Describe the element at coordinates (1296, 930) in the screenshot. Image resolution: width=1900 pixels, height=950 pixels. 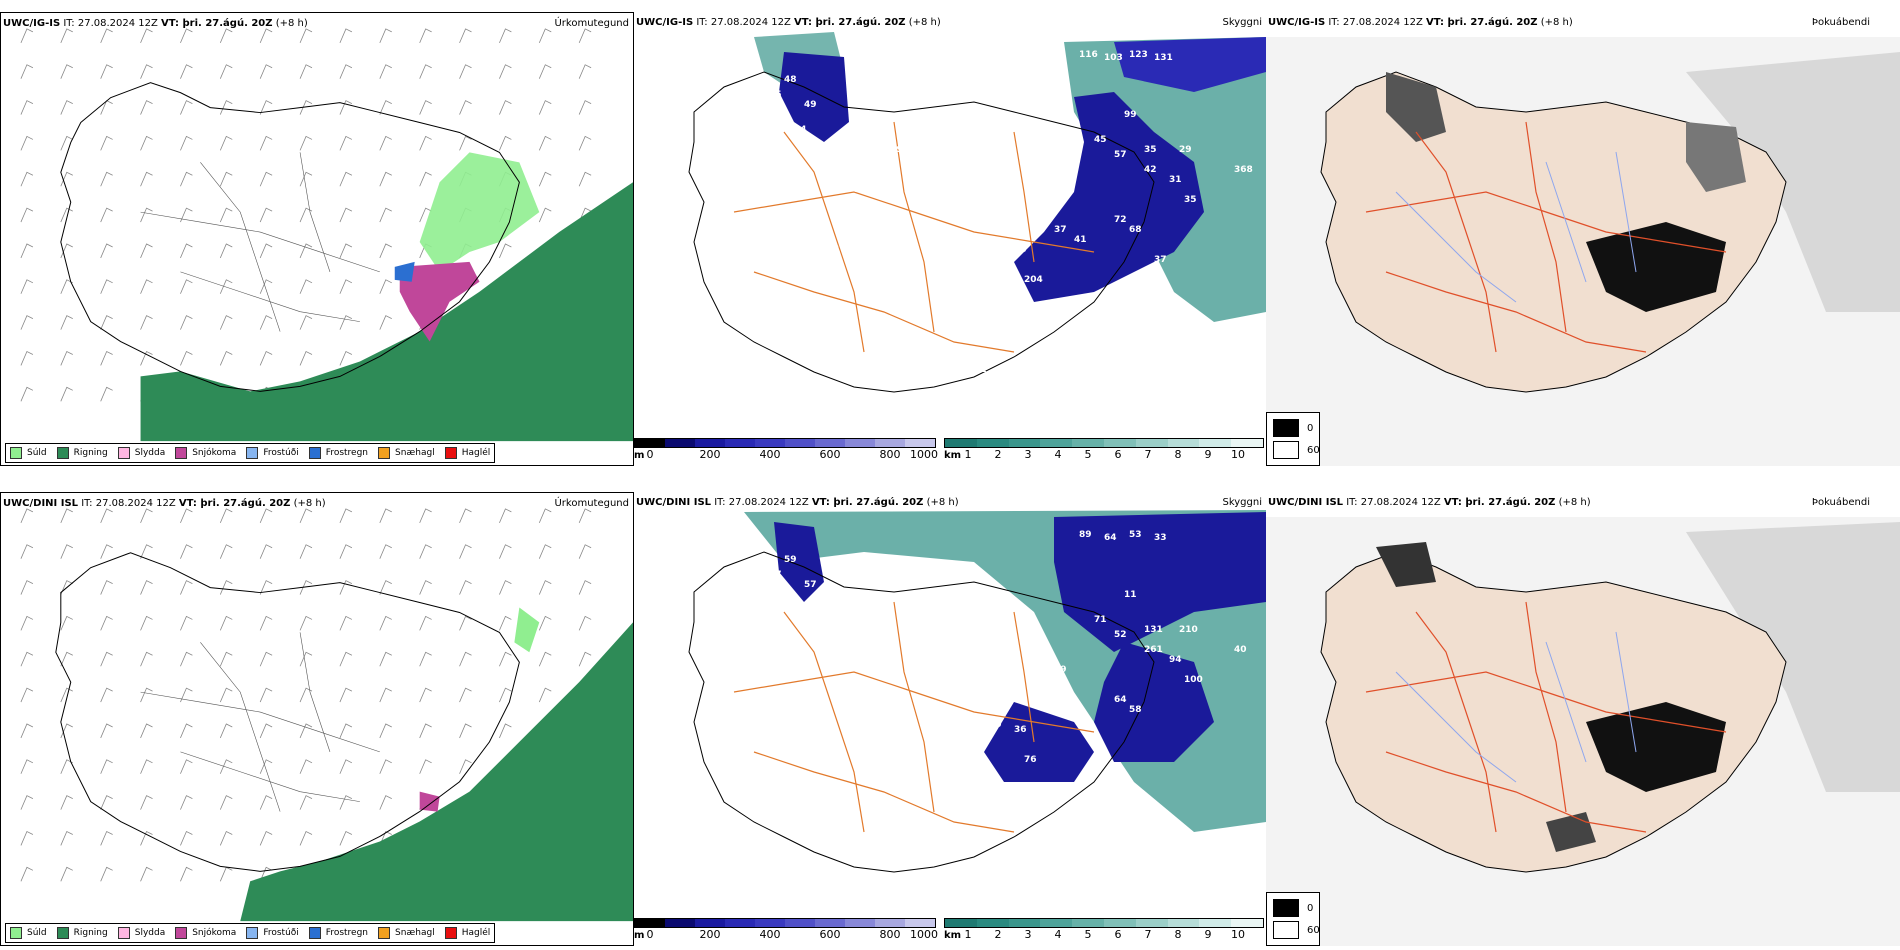
I see `fog-legend-item: 60` at that location.